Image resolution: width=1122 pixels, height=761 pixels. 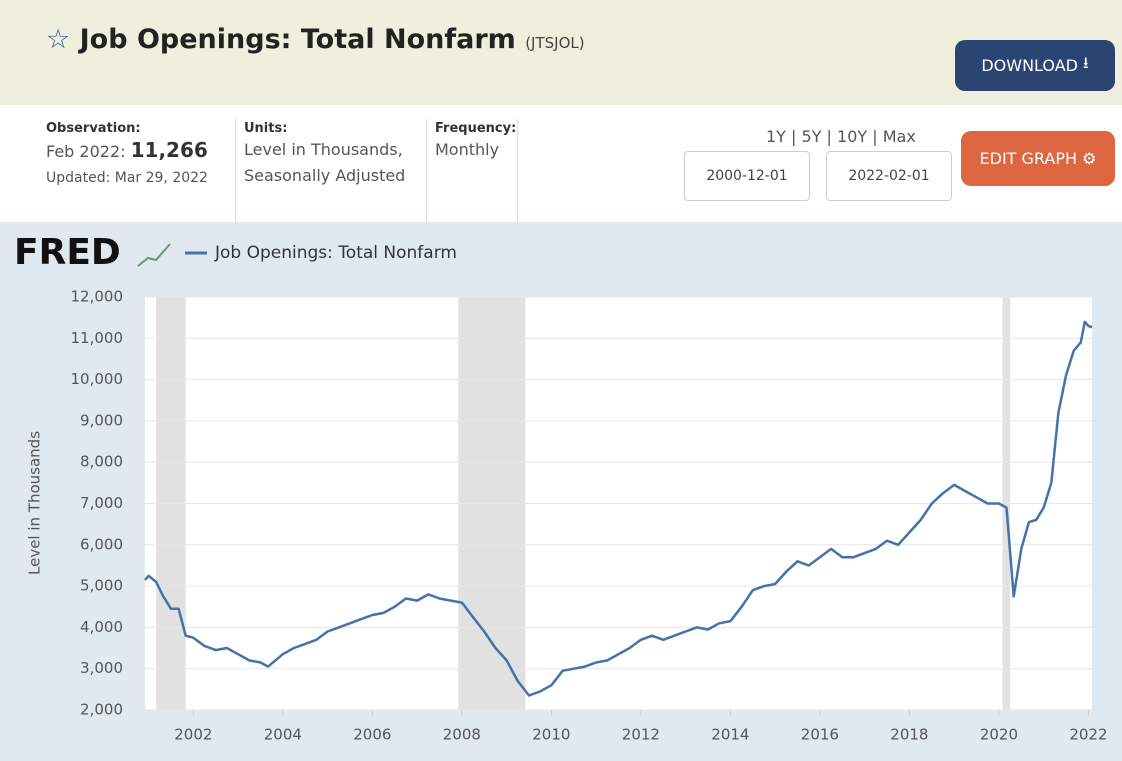 What do you see at coordinates (35, 503) in the screenshot?
I see `y-axis-title: Level in Thousands` at bounding box center [35, 503].